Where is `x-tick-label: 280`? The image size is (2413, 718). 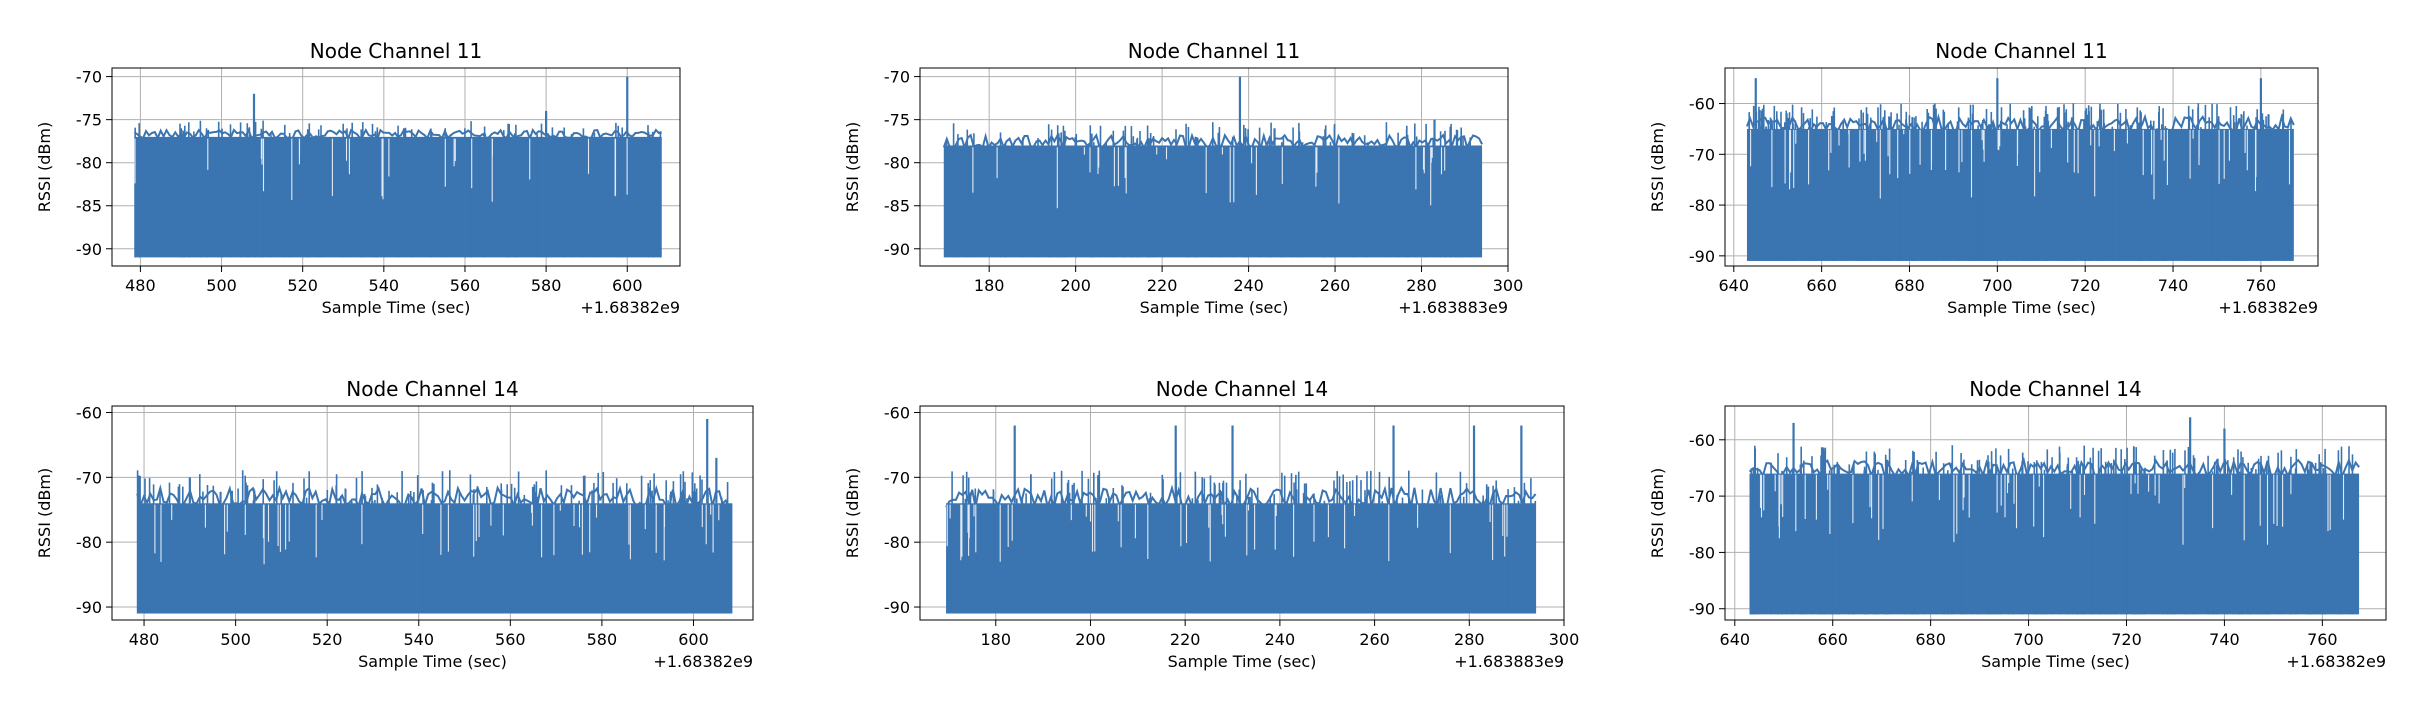
x-tick-label: 280 is located at coordinates (1469, 639).